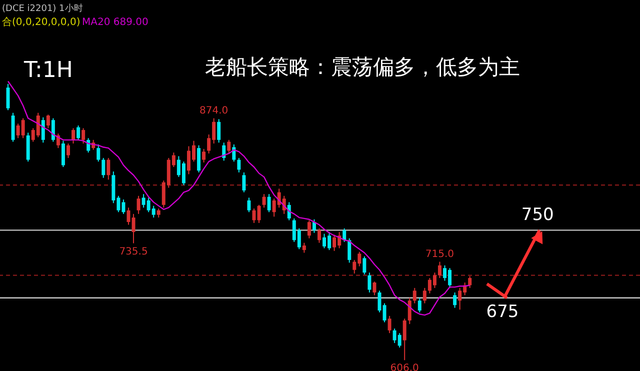 The width and height of the screenshot is (640, 371). I want to click on text: (DCE i2201) 1小时, so click(42, 8).